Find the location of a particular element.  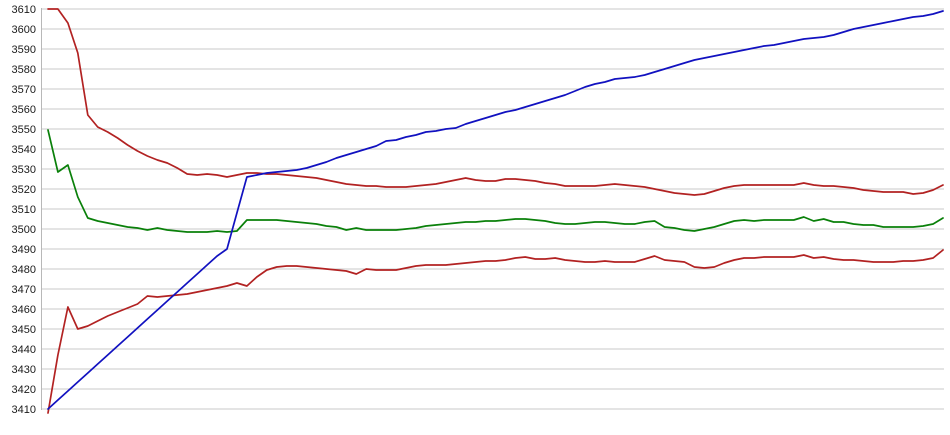

y-axis-label: 3600 is located at coordinates (24, 30).